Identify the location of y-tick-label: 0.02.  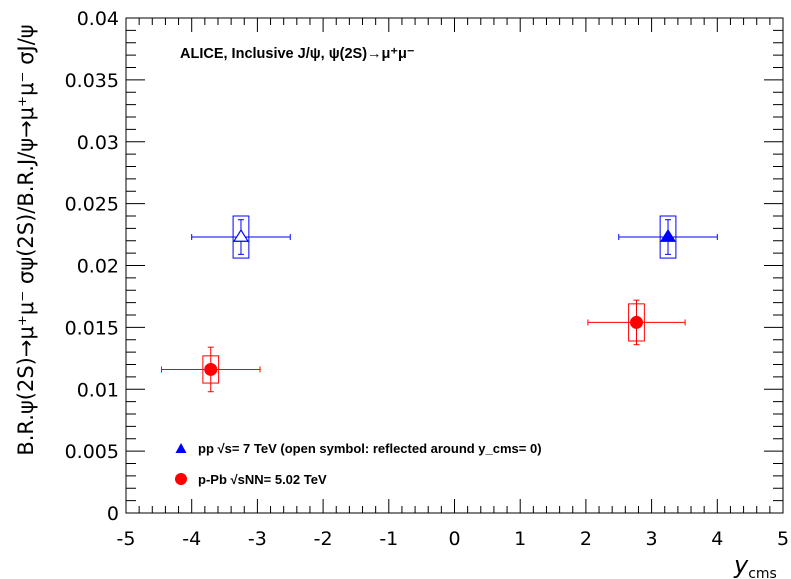
(98, 267).